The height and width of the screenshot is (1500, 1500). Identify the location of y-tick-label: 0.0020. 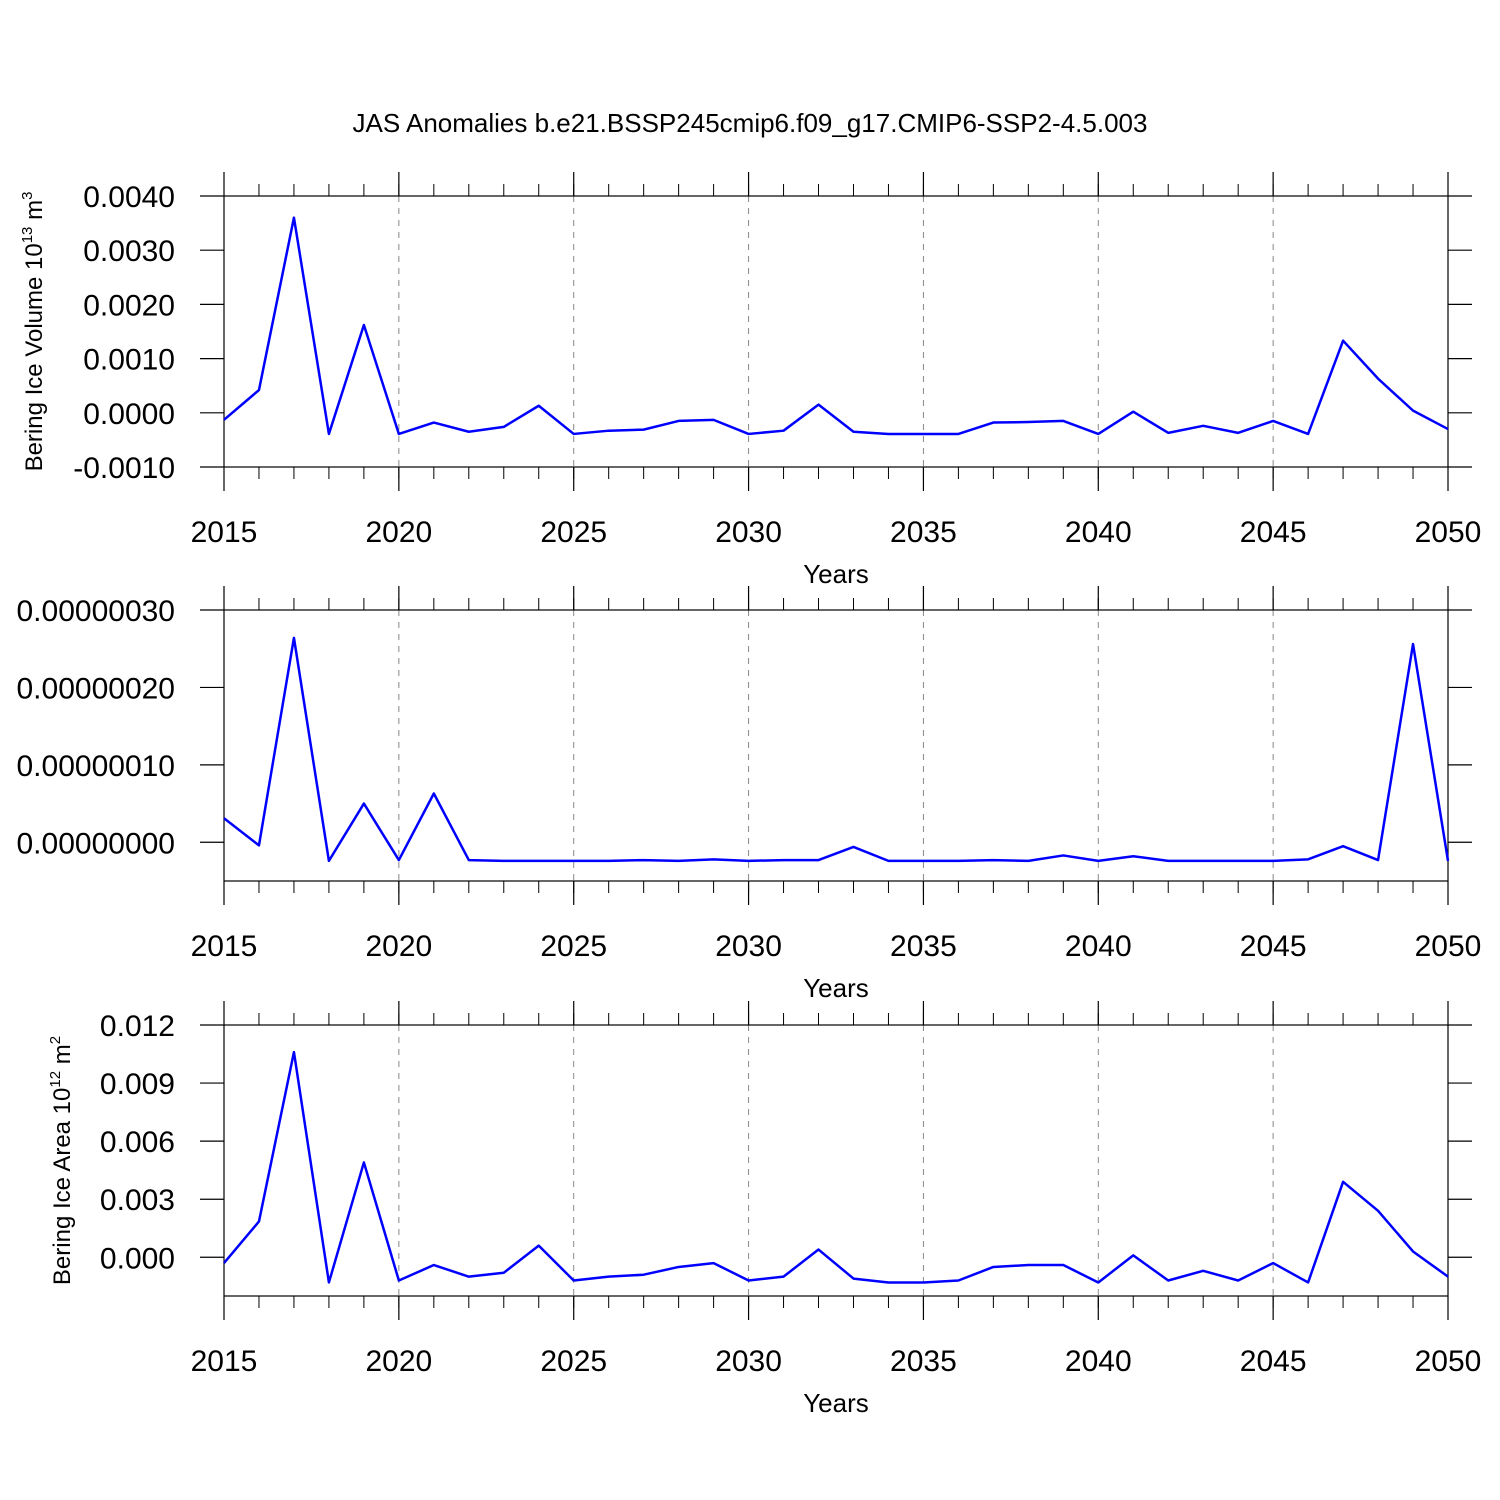
(129, 305).